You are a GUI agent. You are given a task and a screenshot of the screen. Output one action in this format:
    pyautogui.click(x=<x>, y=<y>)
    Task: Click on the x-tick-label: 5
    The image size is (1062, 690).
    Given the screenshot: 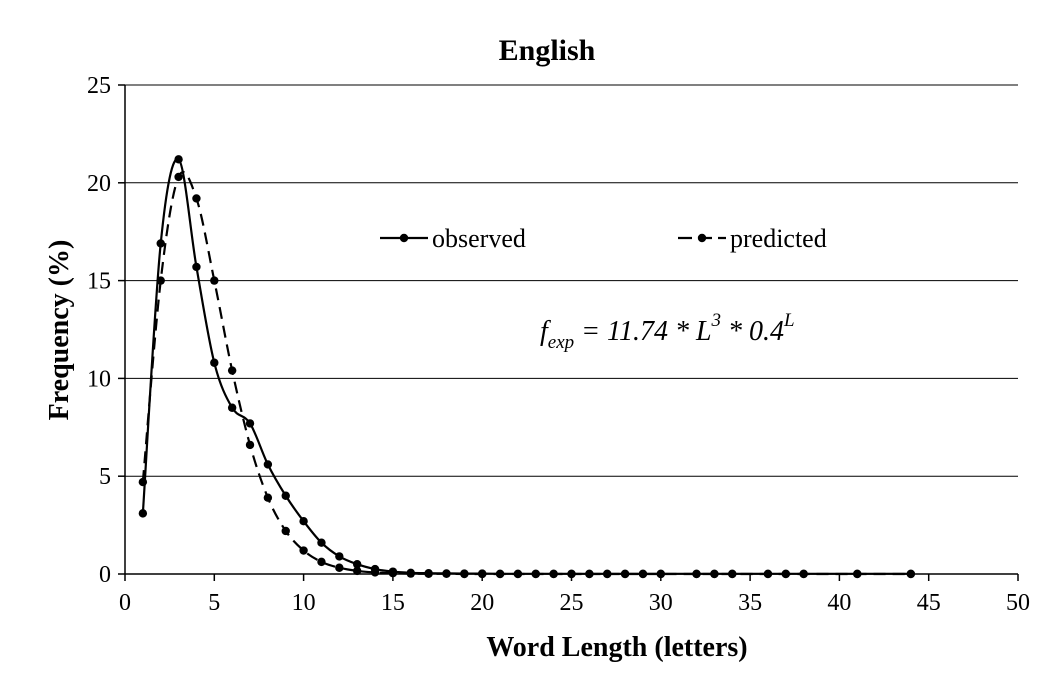 What is the action you would take?
    pyautogui.click(x=214, y=603)
    